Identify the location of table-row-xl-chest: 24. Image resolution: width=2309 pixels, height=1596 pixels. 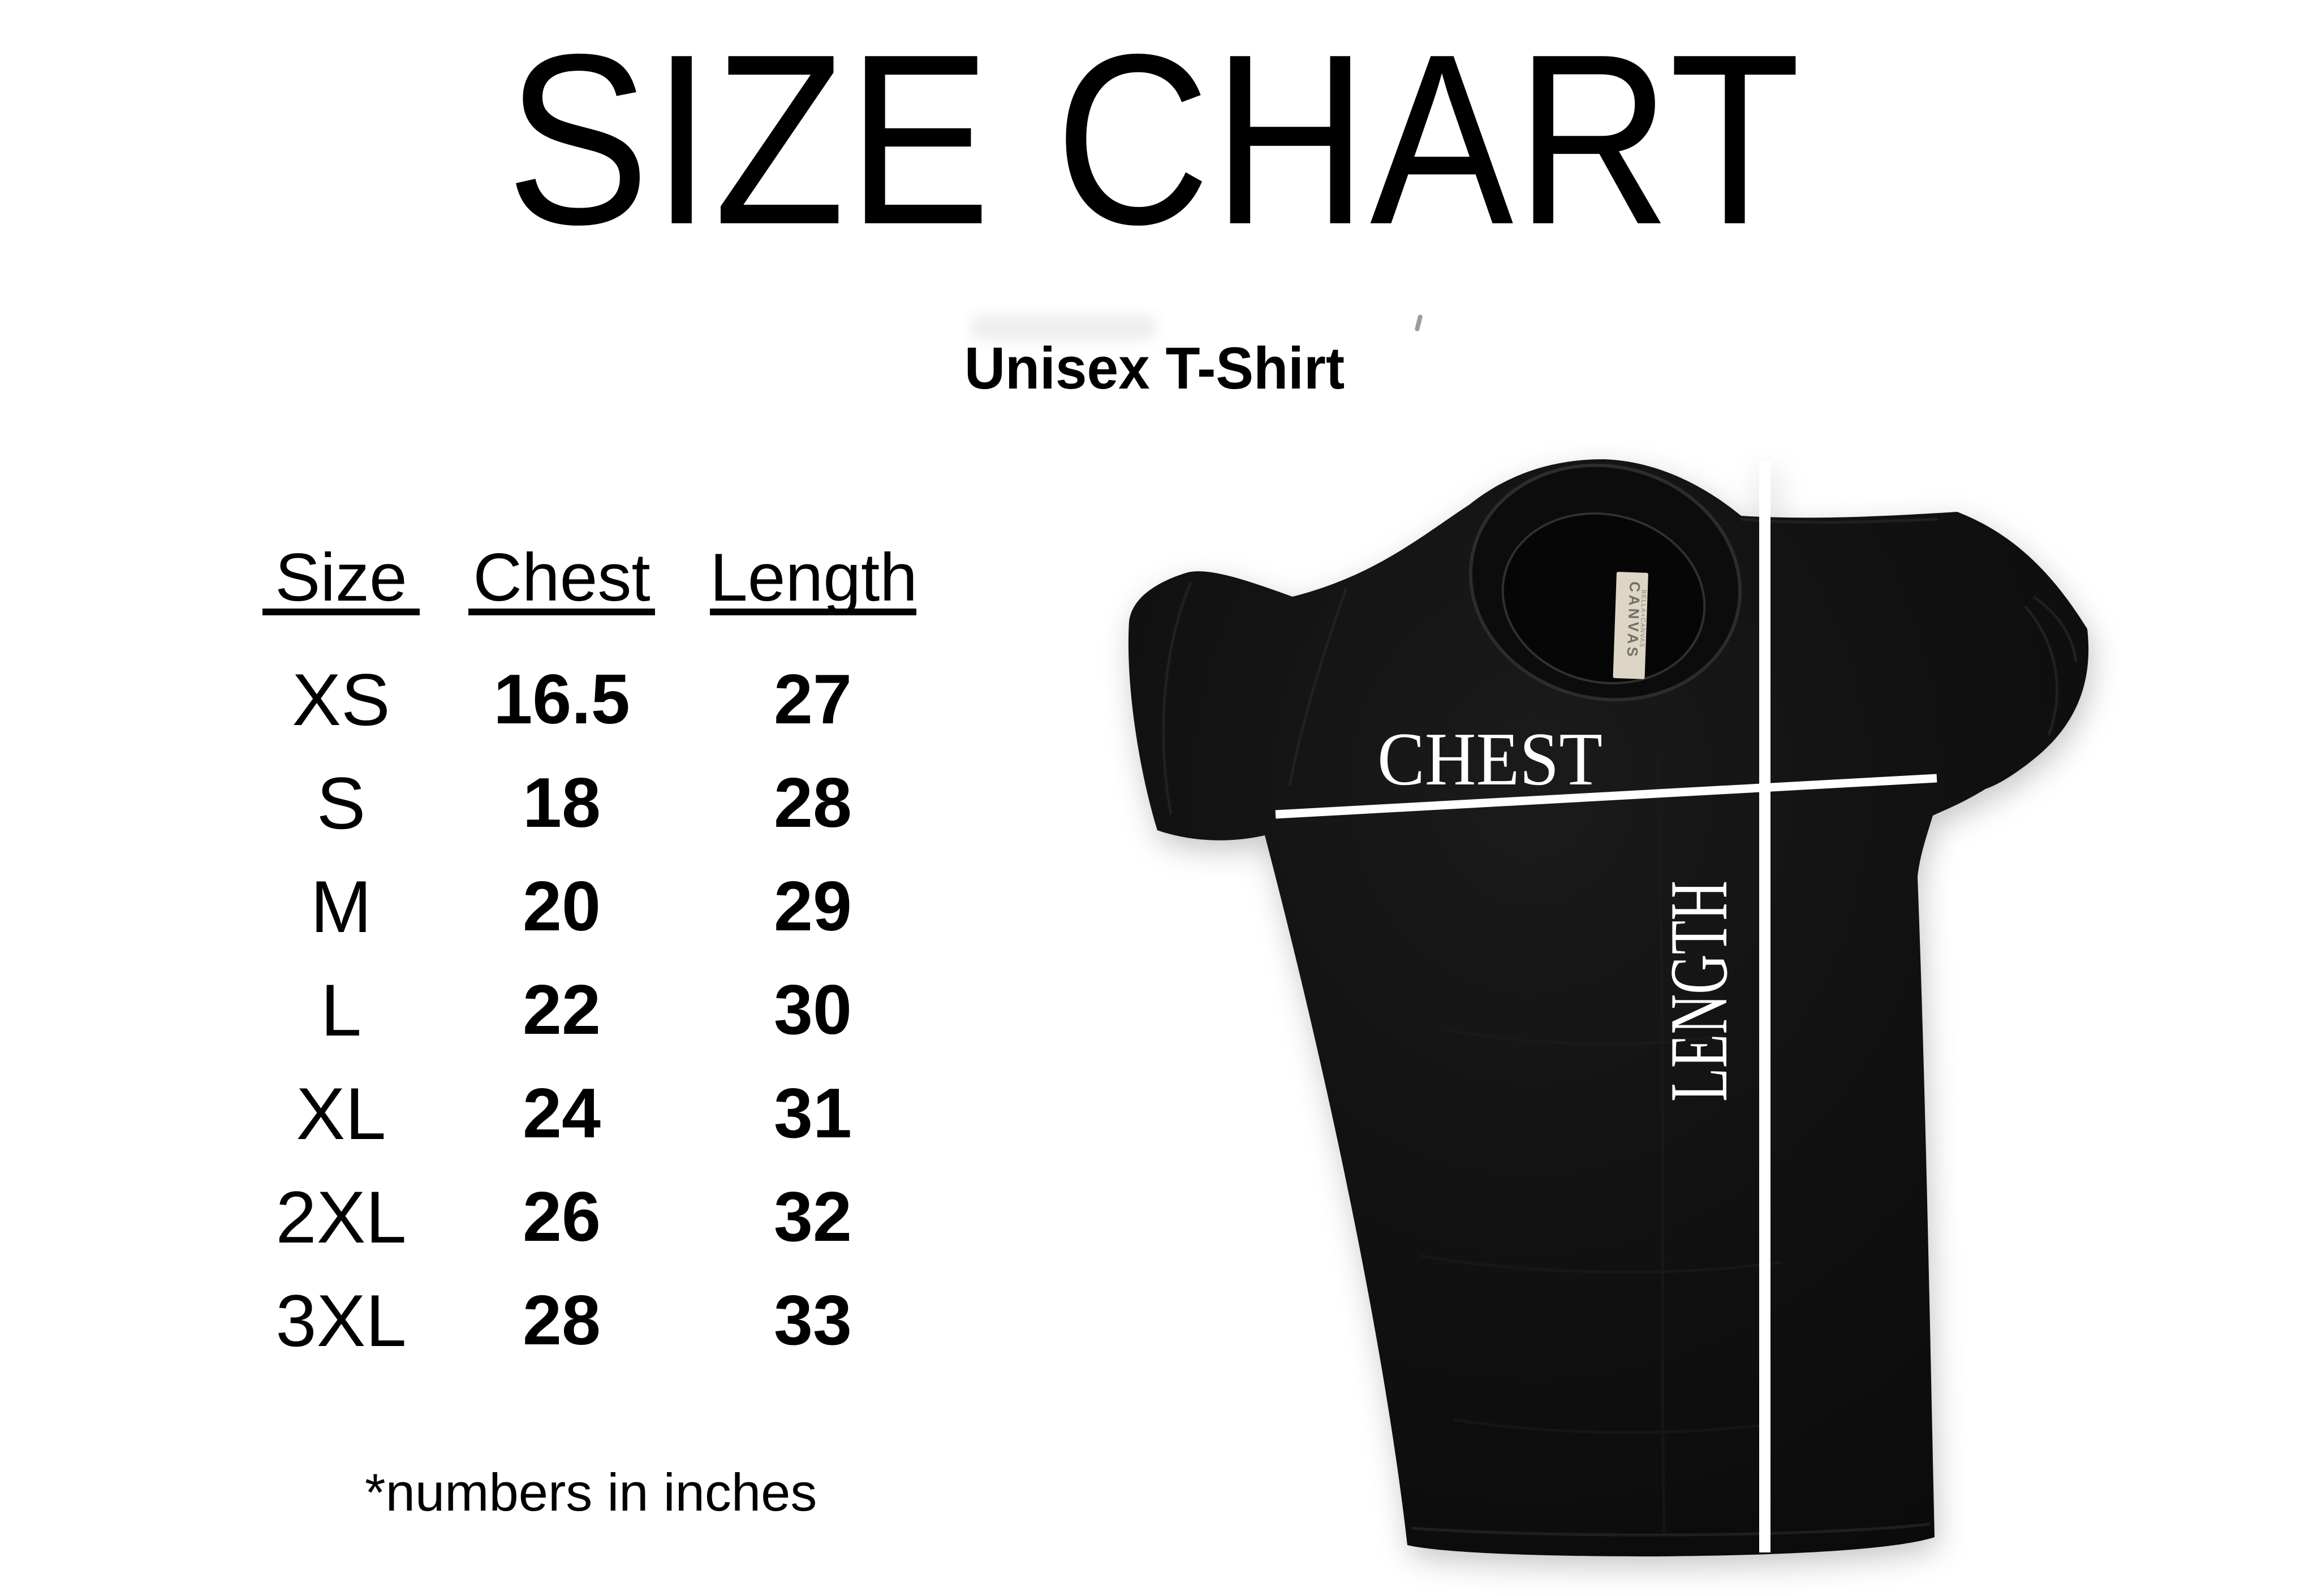
(562, 1114).